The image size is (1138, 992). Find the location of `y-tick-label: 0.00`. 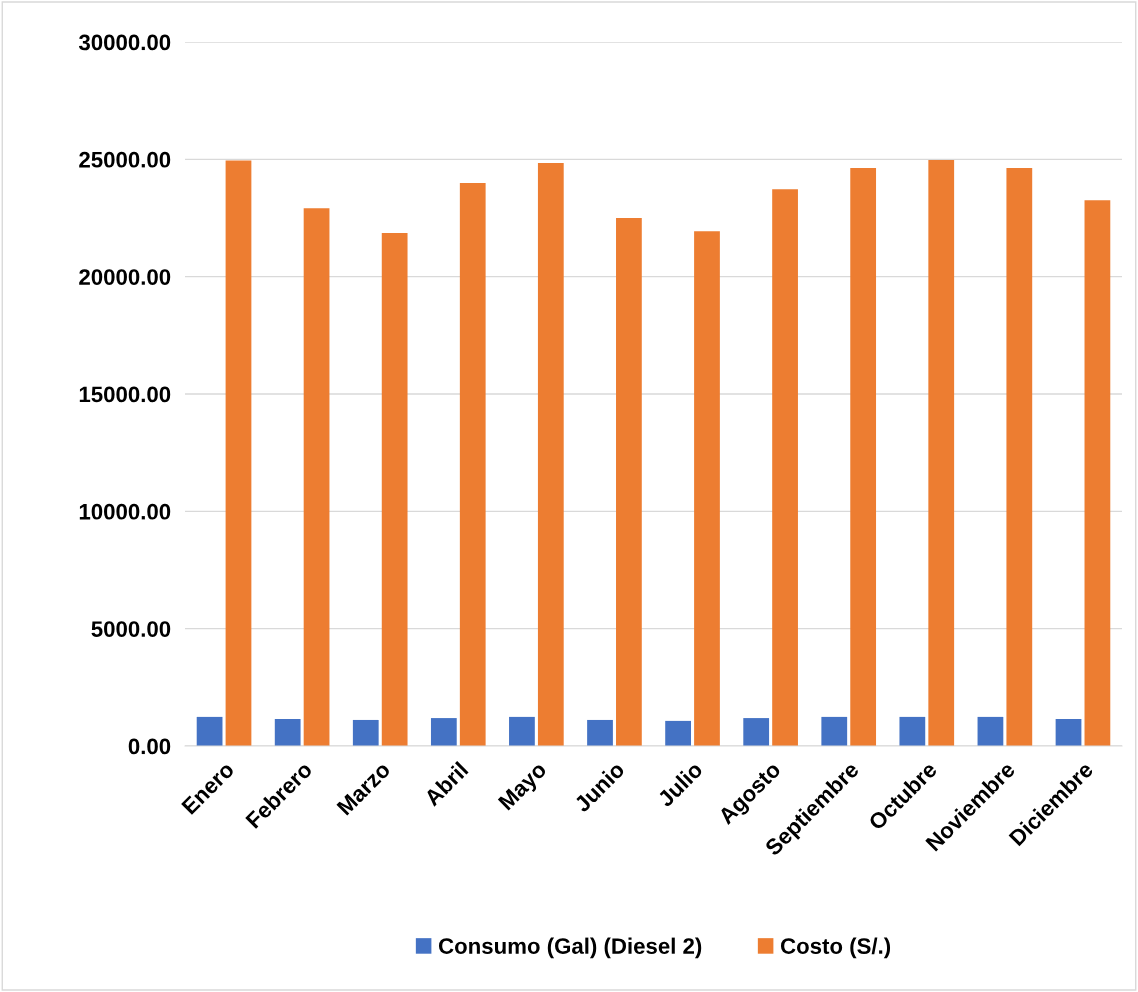

y-tick-label: 0.00 is located at coordinates (149, 746).